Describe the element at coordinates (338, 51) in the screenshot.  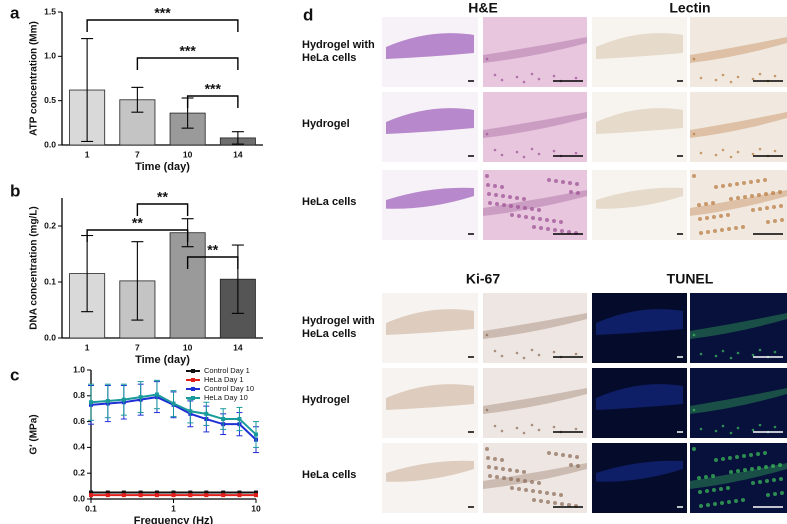
I see `row-label: Hydrogel with HeLa cells` at that location.